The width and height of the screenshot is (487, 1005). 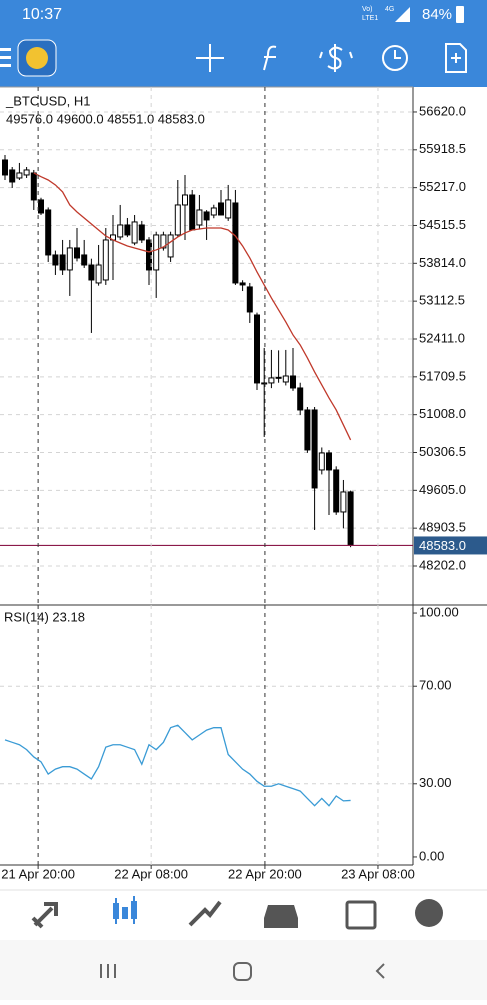 I want to click on history-tab, so click(x=281, y=916).